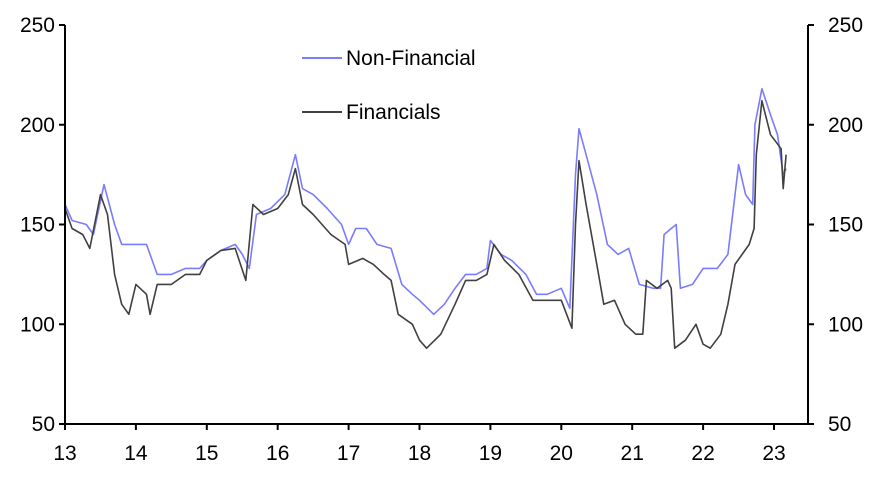 The width and height of the screenshot is (874, 483). I want to click on x-tick-label: 16, so click(277, 453).